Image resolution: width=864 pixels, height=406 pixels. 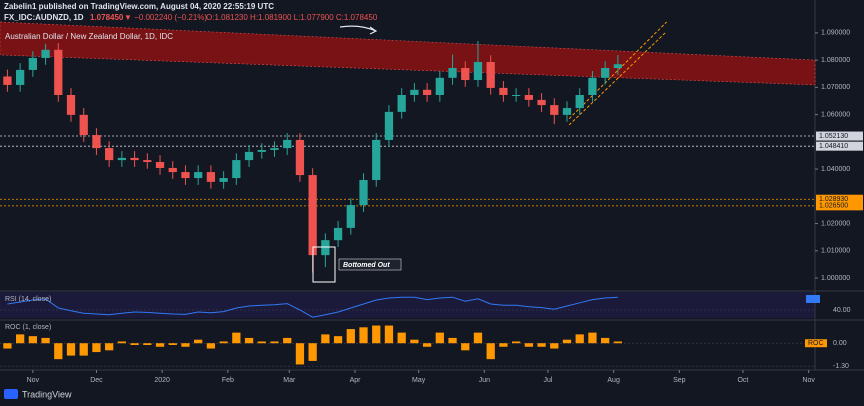 What do you see at coordinates (742, 380) in the screenshot?
I see `x-tick-label: Oct` at bounding box center [742, 380].